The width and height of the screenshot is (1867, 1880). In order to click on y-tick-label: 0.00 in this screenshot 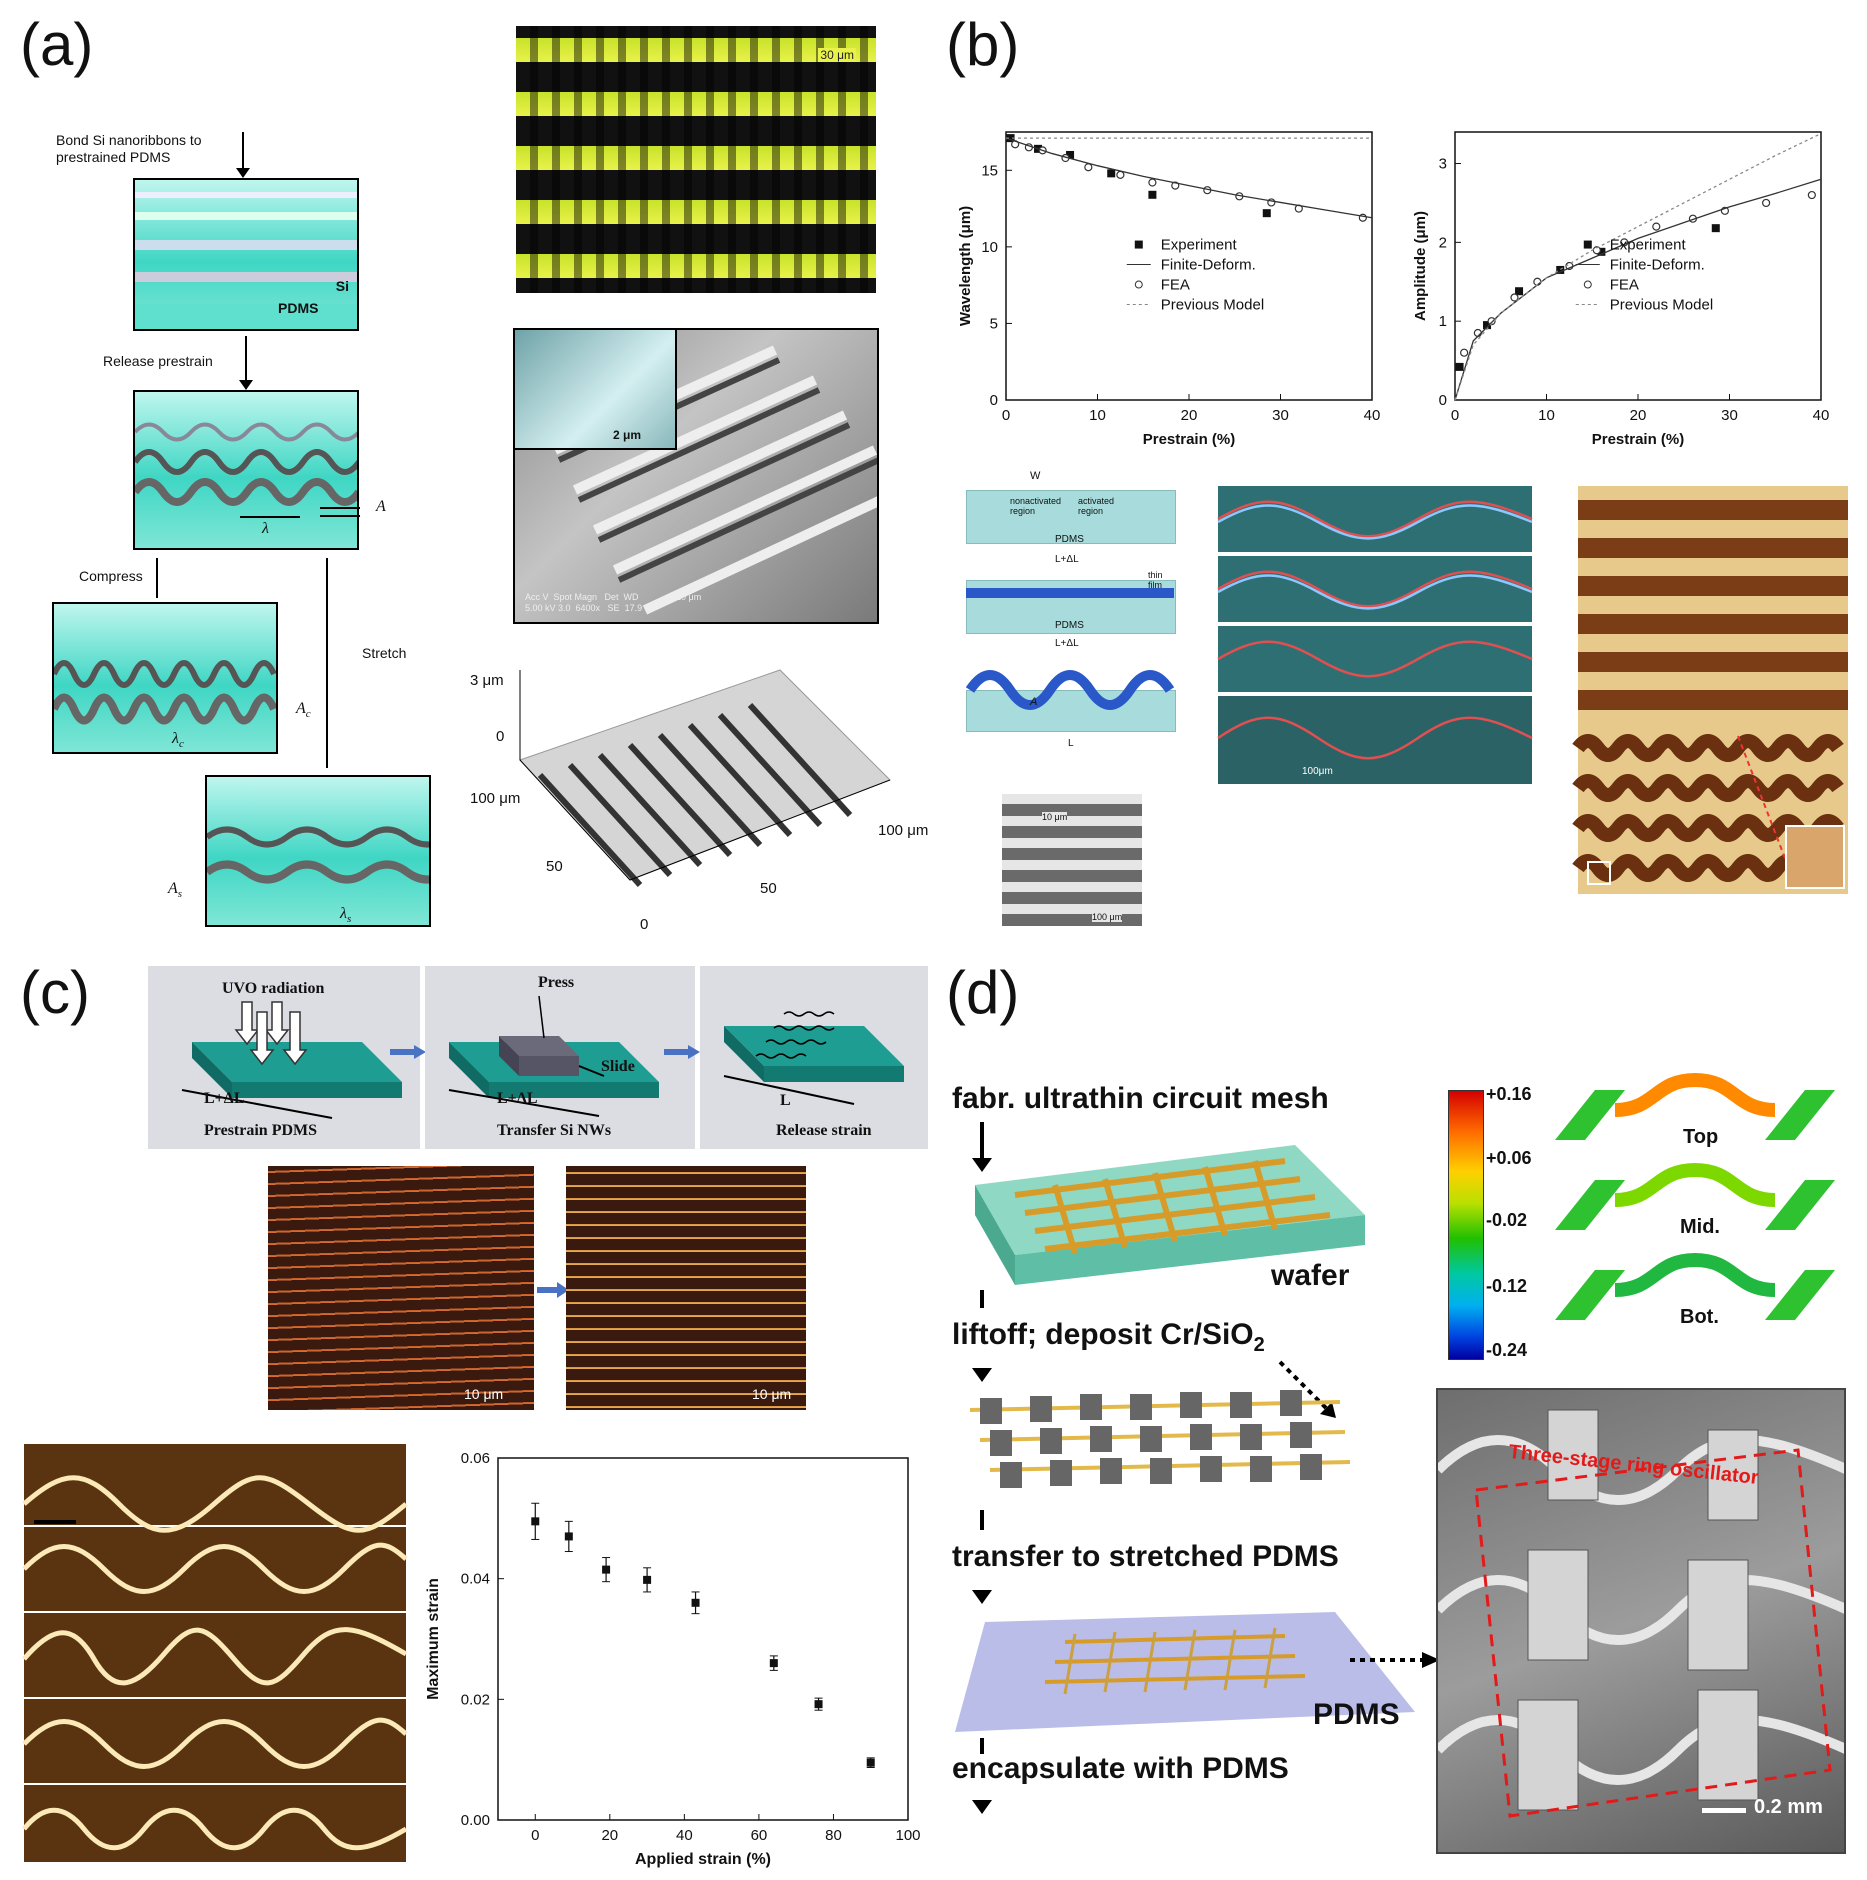, I will do `click(475, 1820)`.